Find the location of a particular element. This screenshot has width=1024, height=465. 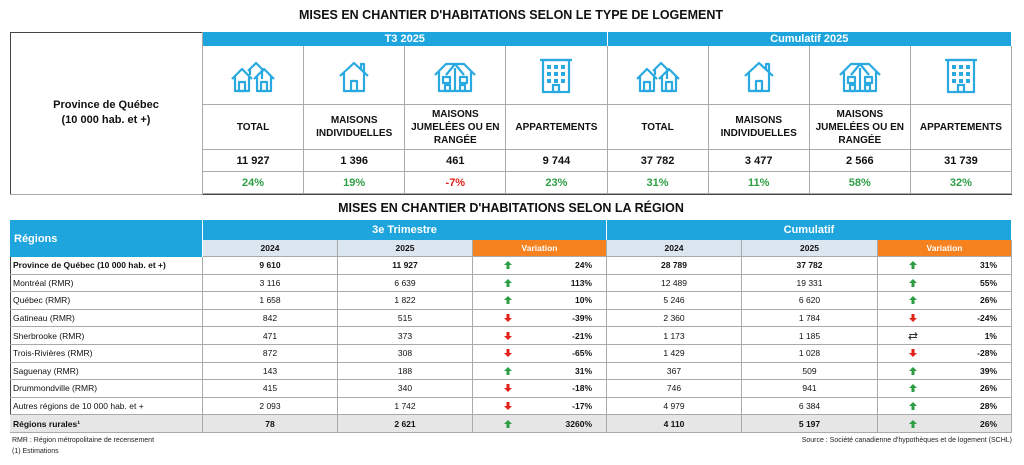

value: 1 784 is located at coordinates (810, 318).